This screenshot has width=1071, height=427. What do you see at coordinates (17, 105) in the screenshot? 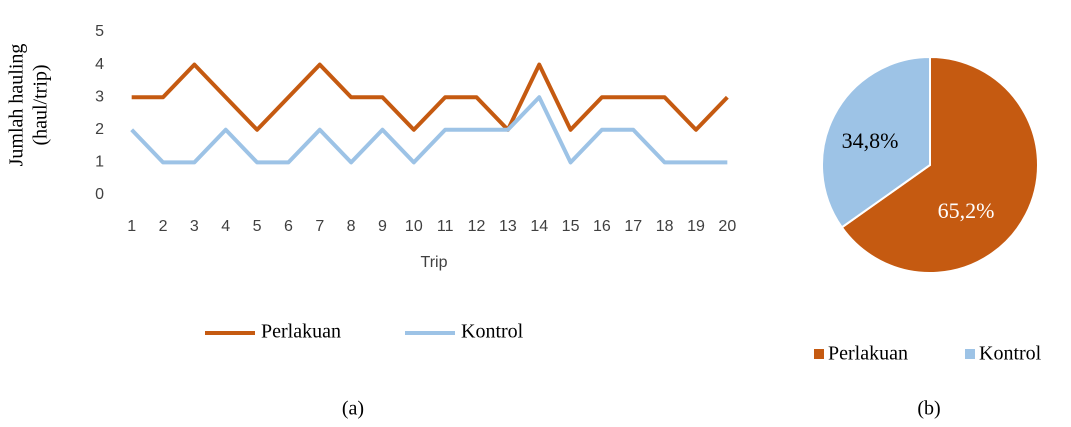
I see `y-axis-label: Jumlah hauling` at bounding box center [17, 105].